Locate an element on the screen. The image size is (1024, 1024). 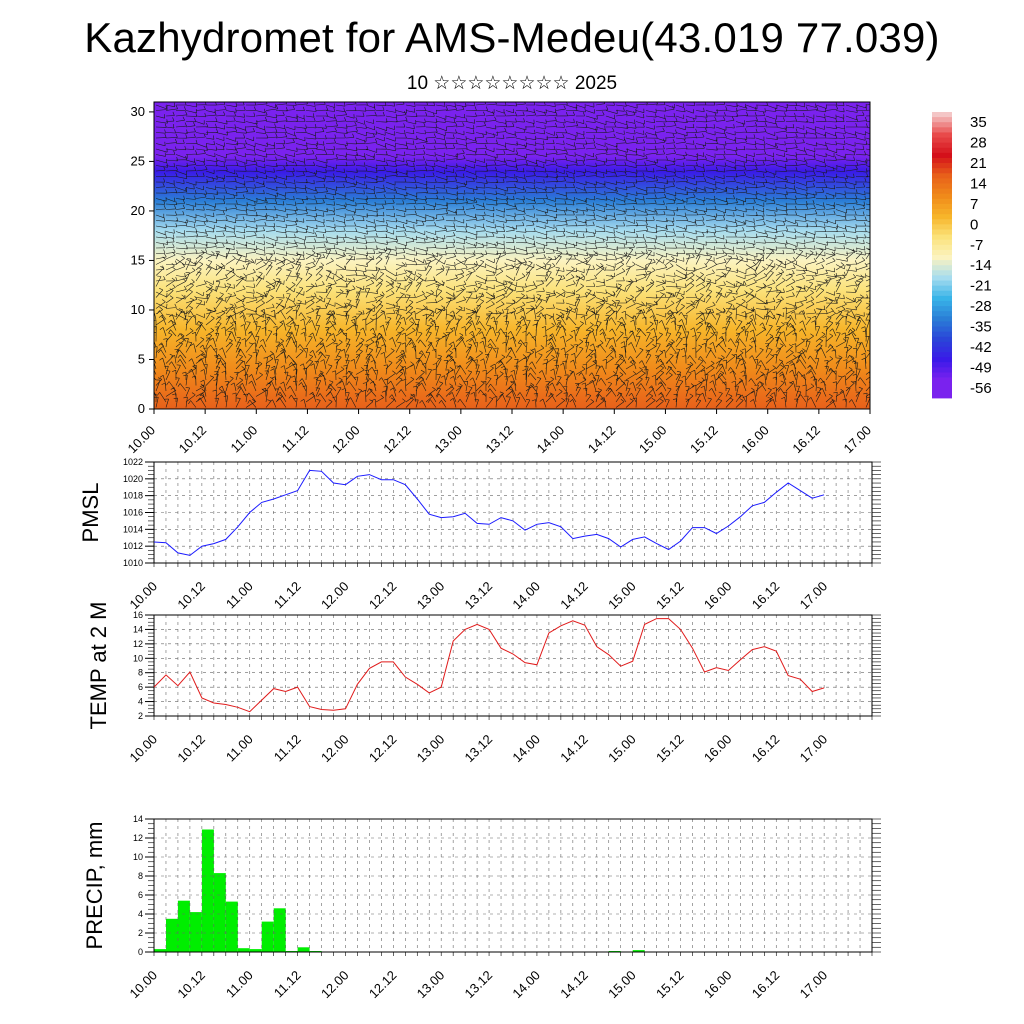
y-tick-label: 25 is located at coordinates (138, 160).